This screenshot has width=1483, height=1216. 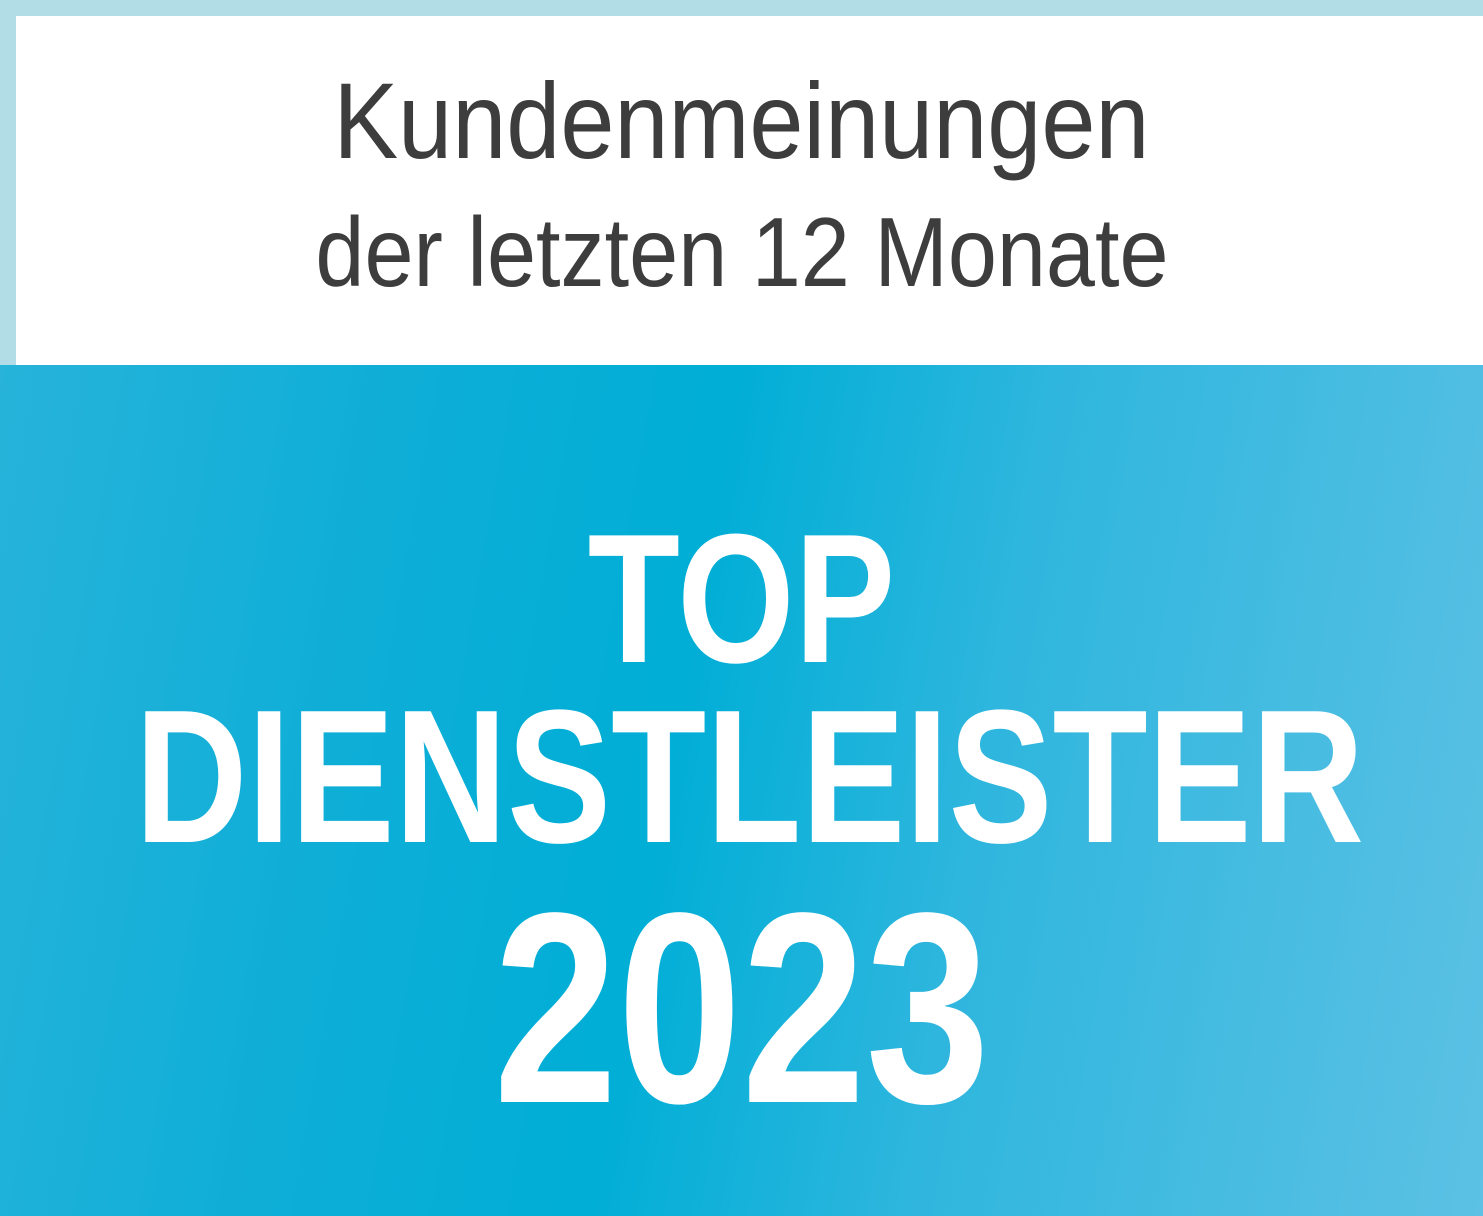 What do you see at coordinates (749, 777) in the screenshot?
I see `award-title-text: DIENSTLEISTER` at bounding box center [749, 777].